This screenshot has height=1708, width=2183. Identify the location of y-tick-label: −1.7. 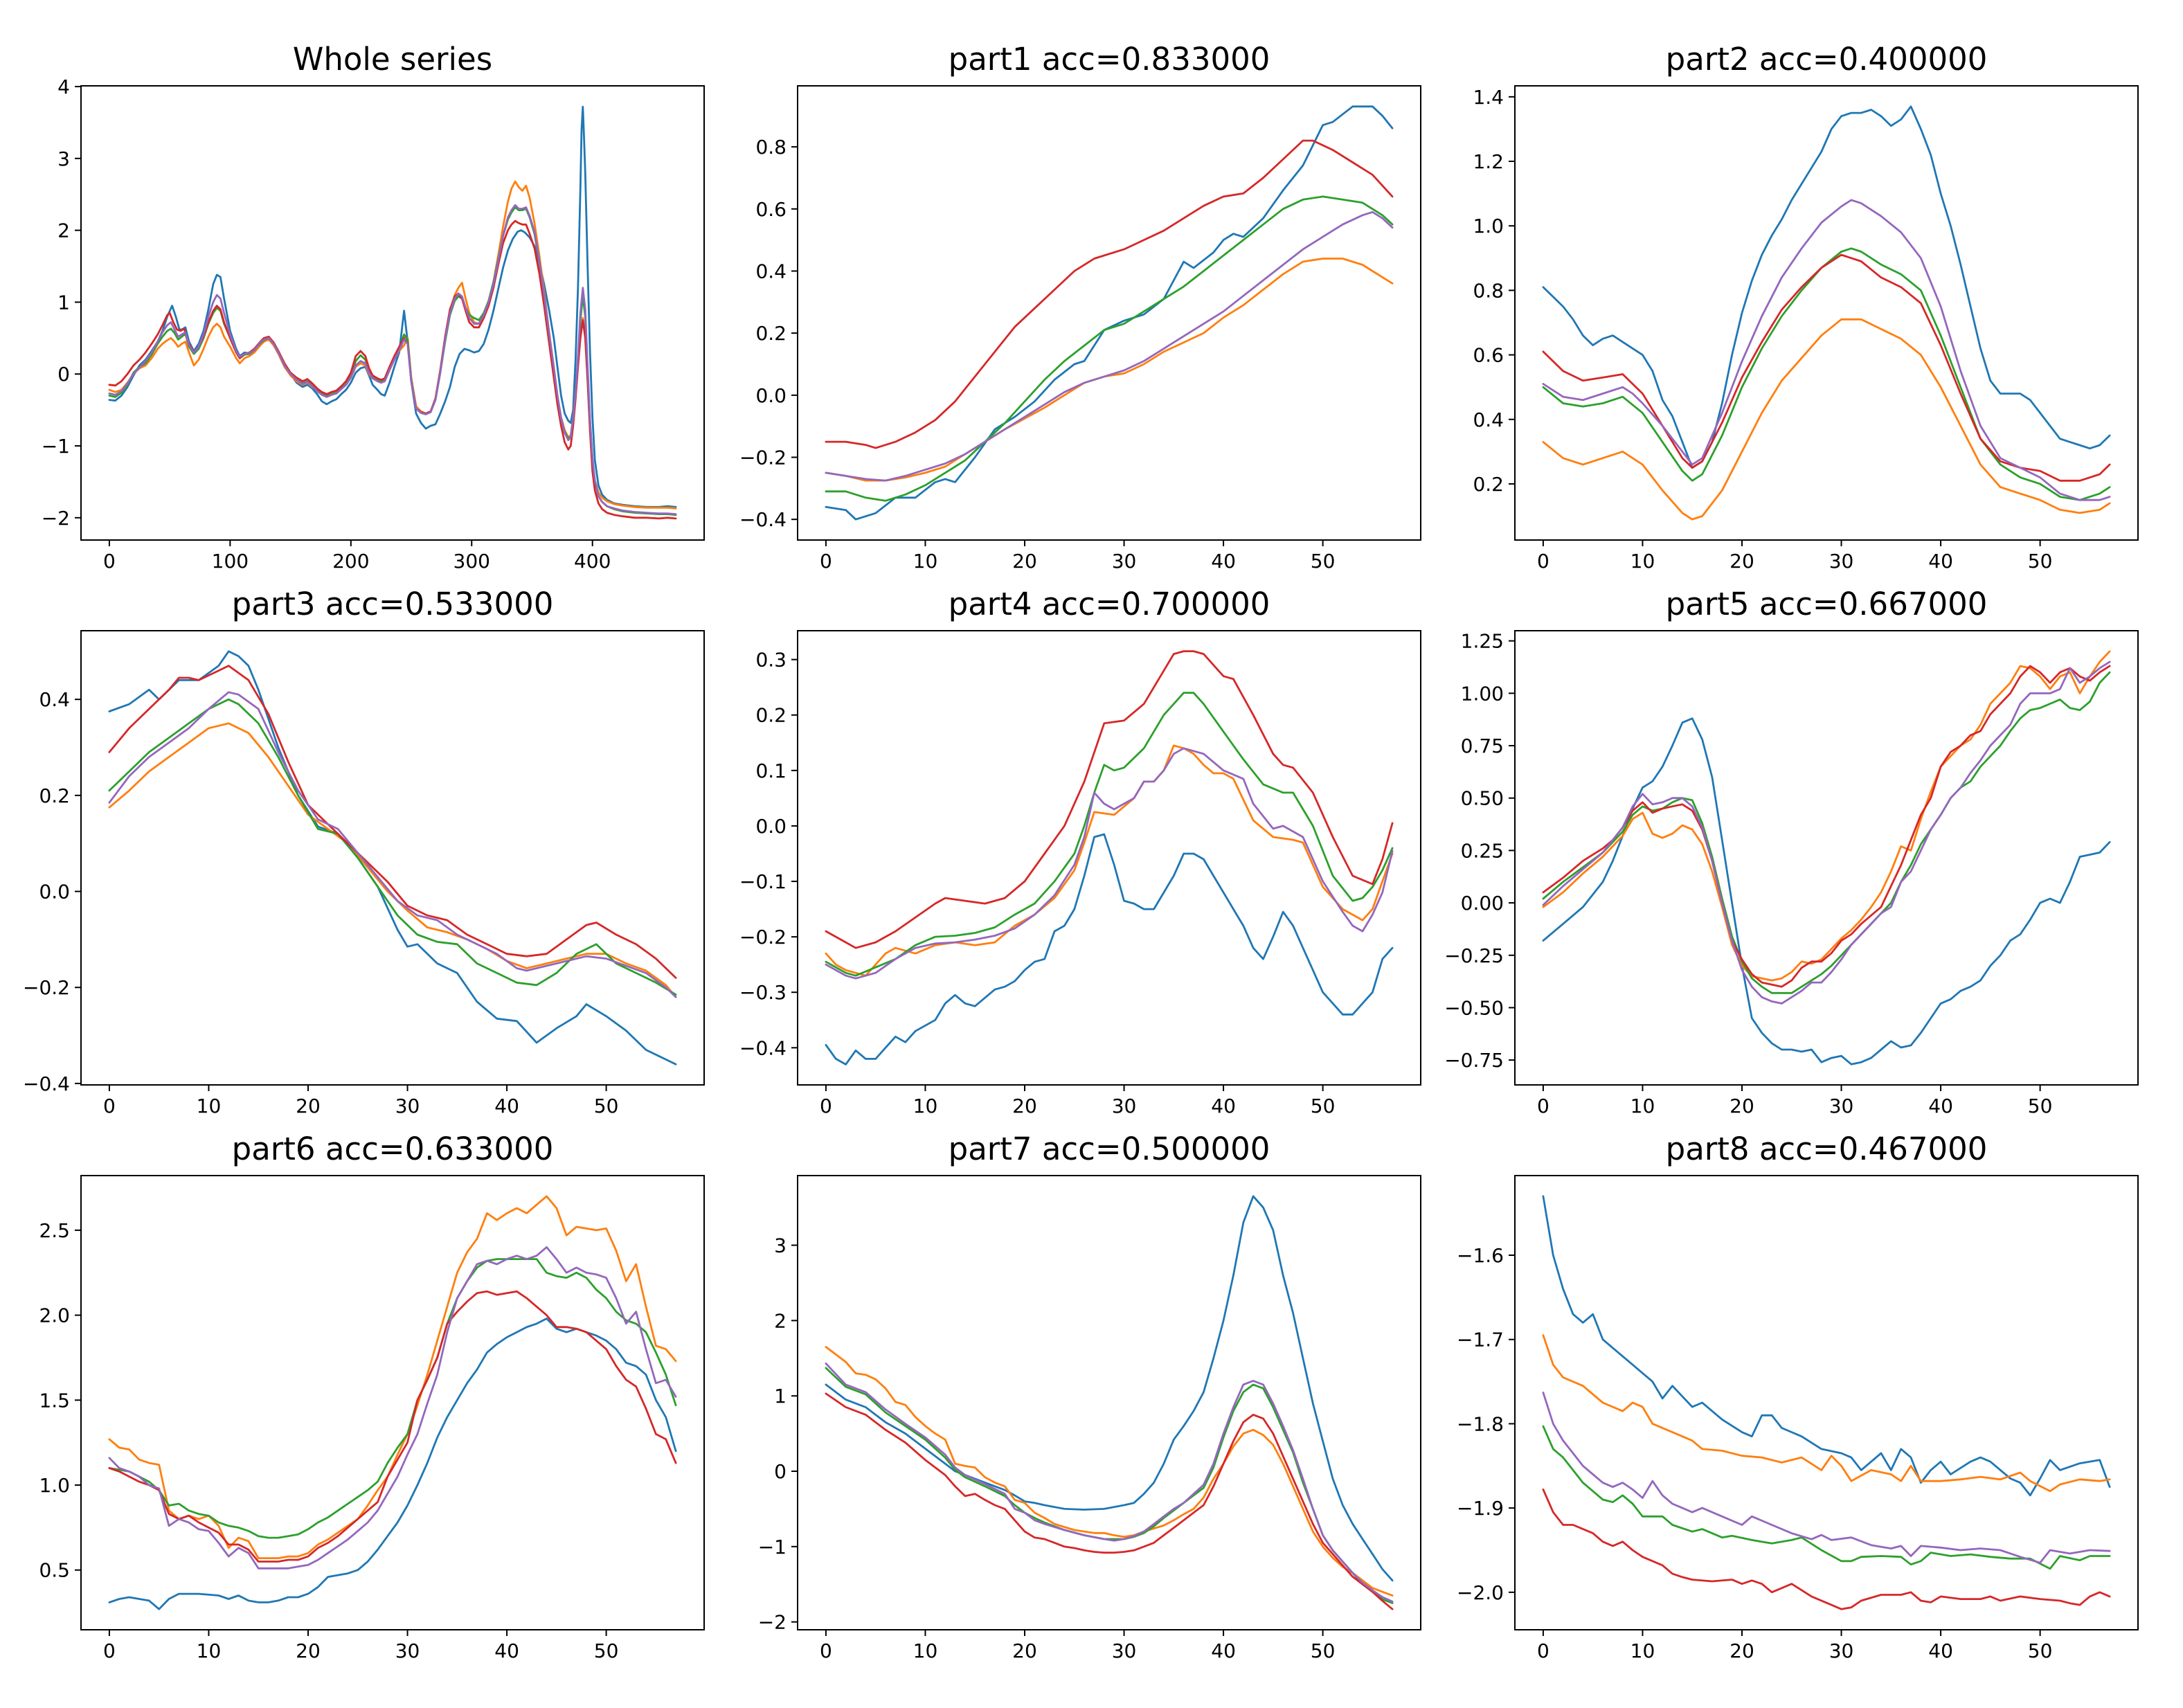
(1480, 1340).